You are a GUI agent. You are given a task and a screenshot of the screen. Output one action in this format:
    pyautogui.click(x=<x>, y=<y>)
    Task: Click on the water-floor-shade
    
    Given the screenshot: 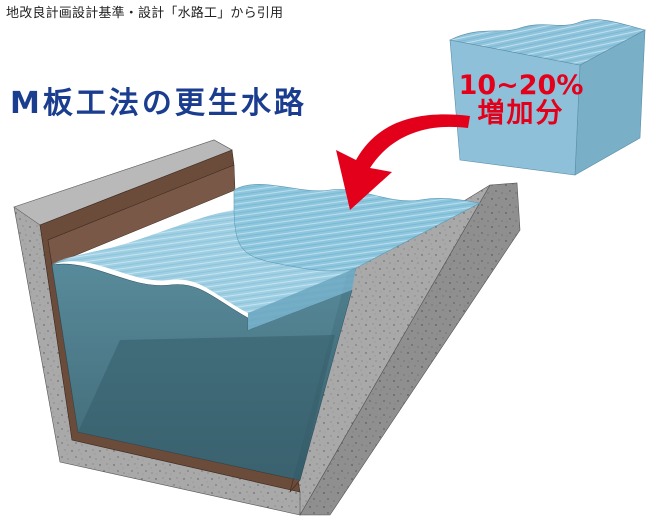 What is the action you would take?
    pyautogui.click(x=206, y=407)
    